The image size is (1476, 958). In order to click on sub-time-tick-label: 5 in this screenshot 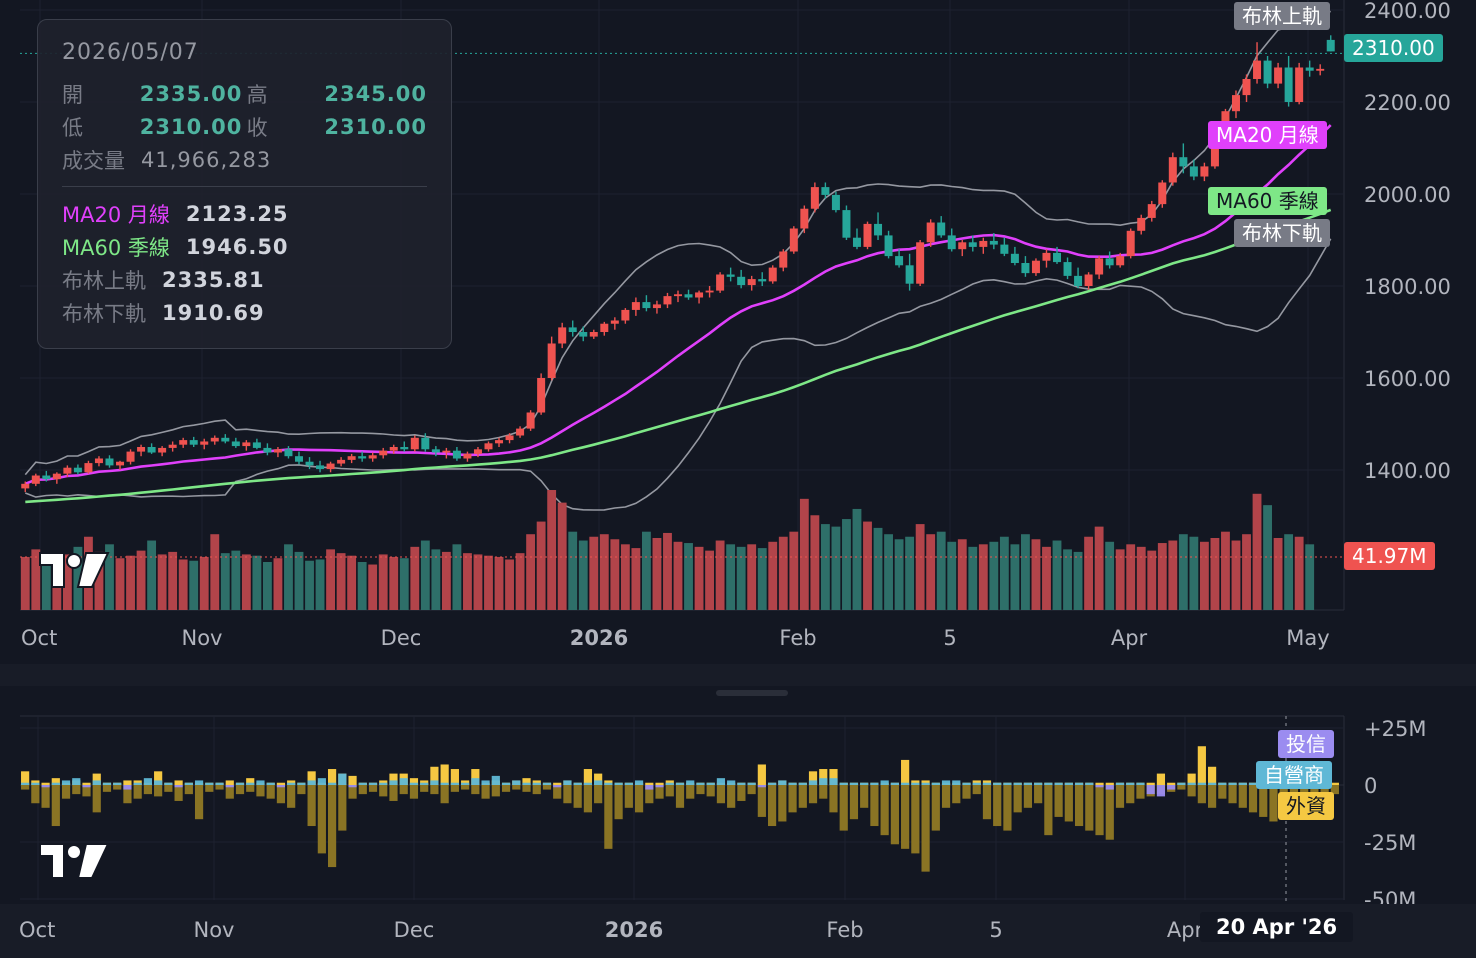, I will do `click(995, 930)`.